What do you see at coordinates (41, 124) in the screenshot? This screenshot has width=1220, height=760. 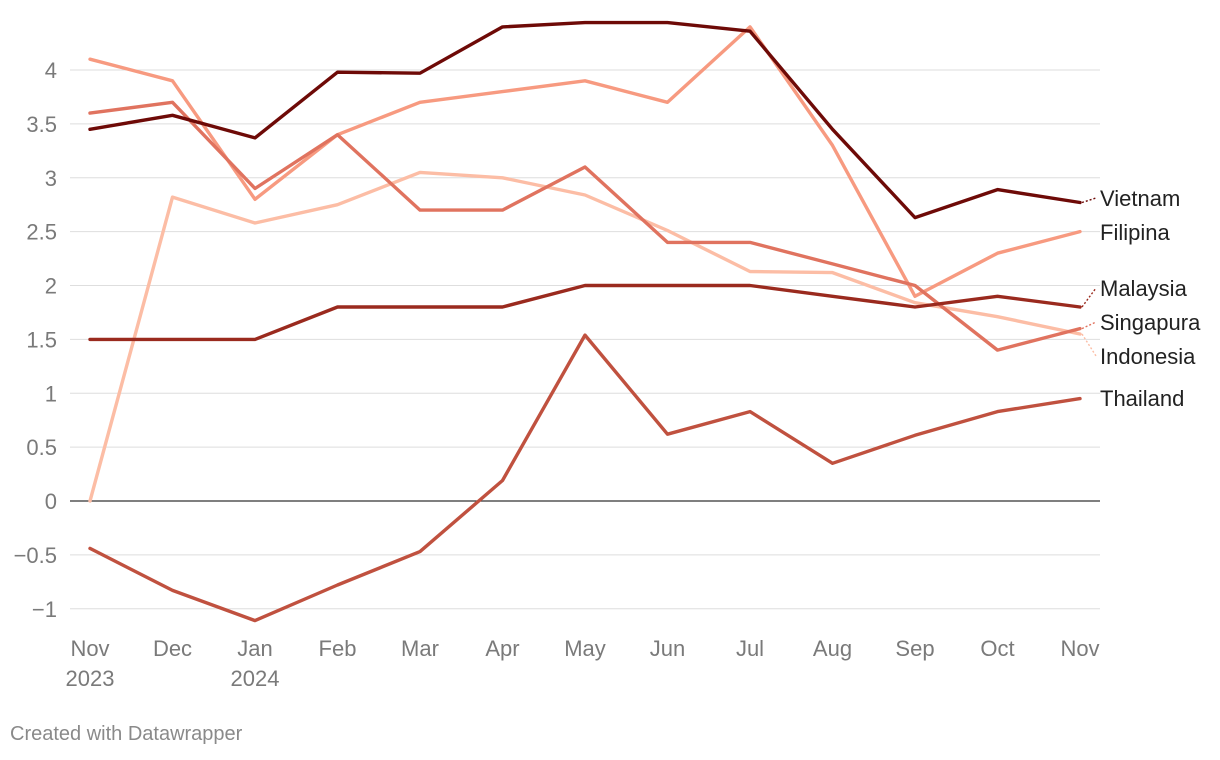 I see `y-tick-label: 3.5` at bounding box center [41, 124].